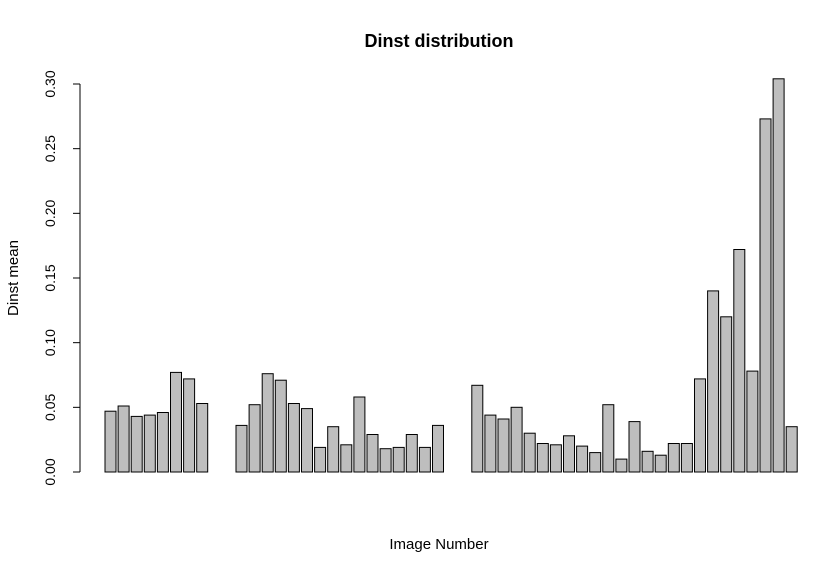 The width and height of the screenshot is (839, 574). Describe the element at coordinates (439, 41) in the screenshot. I see `chart-title: Dinst distribution` at that location.